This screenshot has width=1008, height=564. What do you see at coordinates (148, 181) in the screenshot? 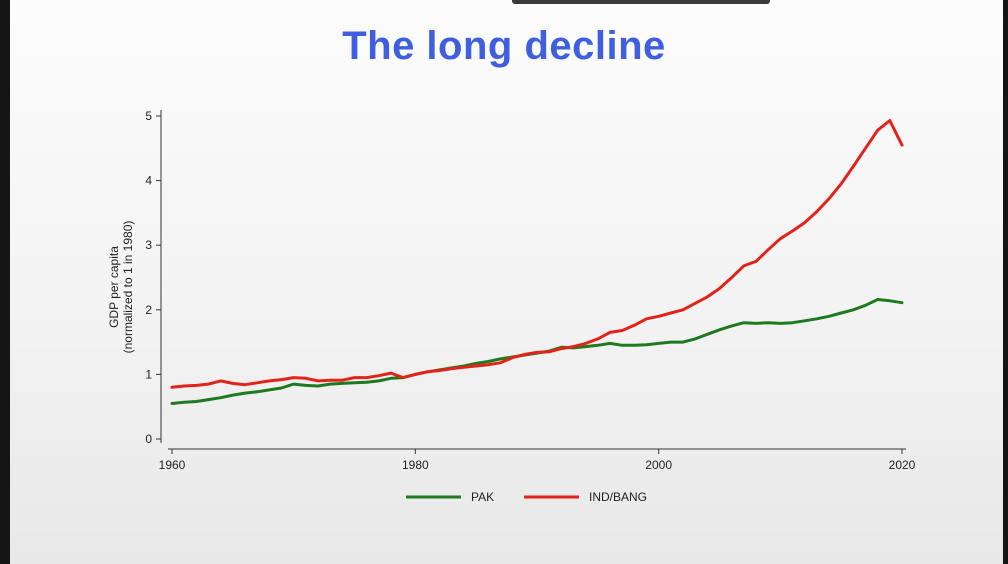
I see `y-tick-label: 4` at bounding box center [148, 181].